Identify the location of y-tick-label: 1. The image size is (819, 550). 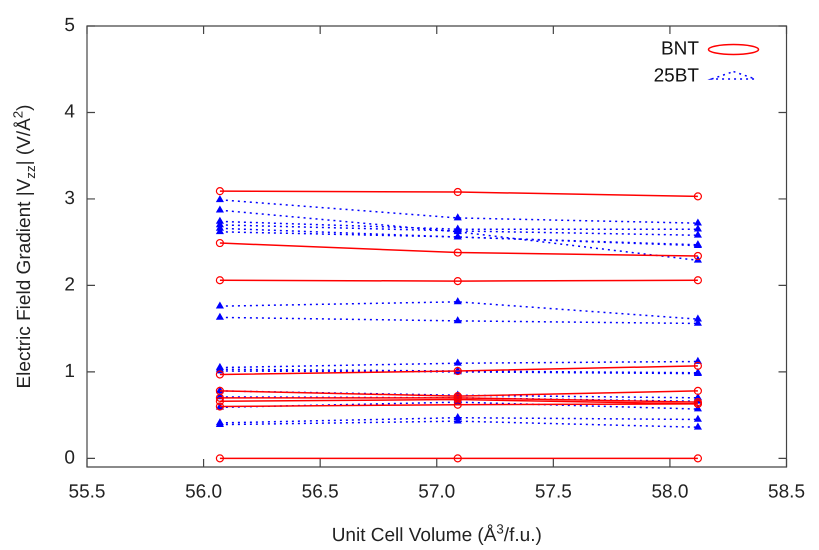
(69, 371).